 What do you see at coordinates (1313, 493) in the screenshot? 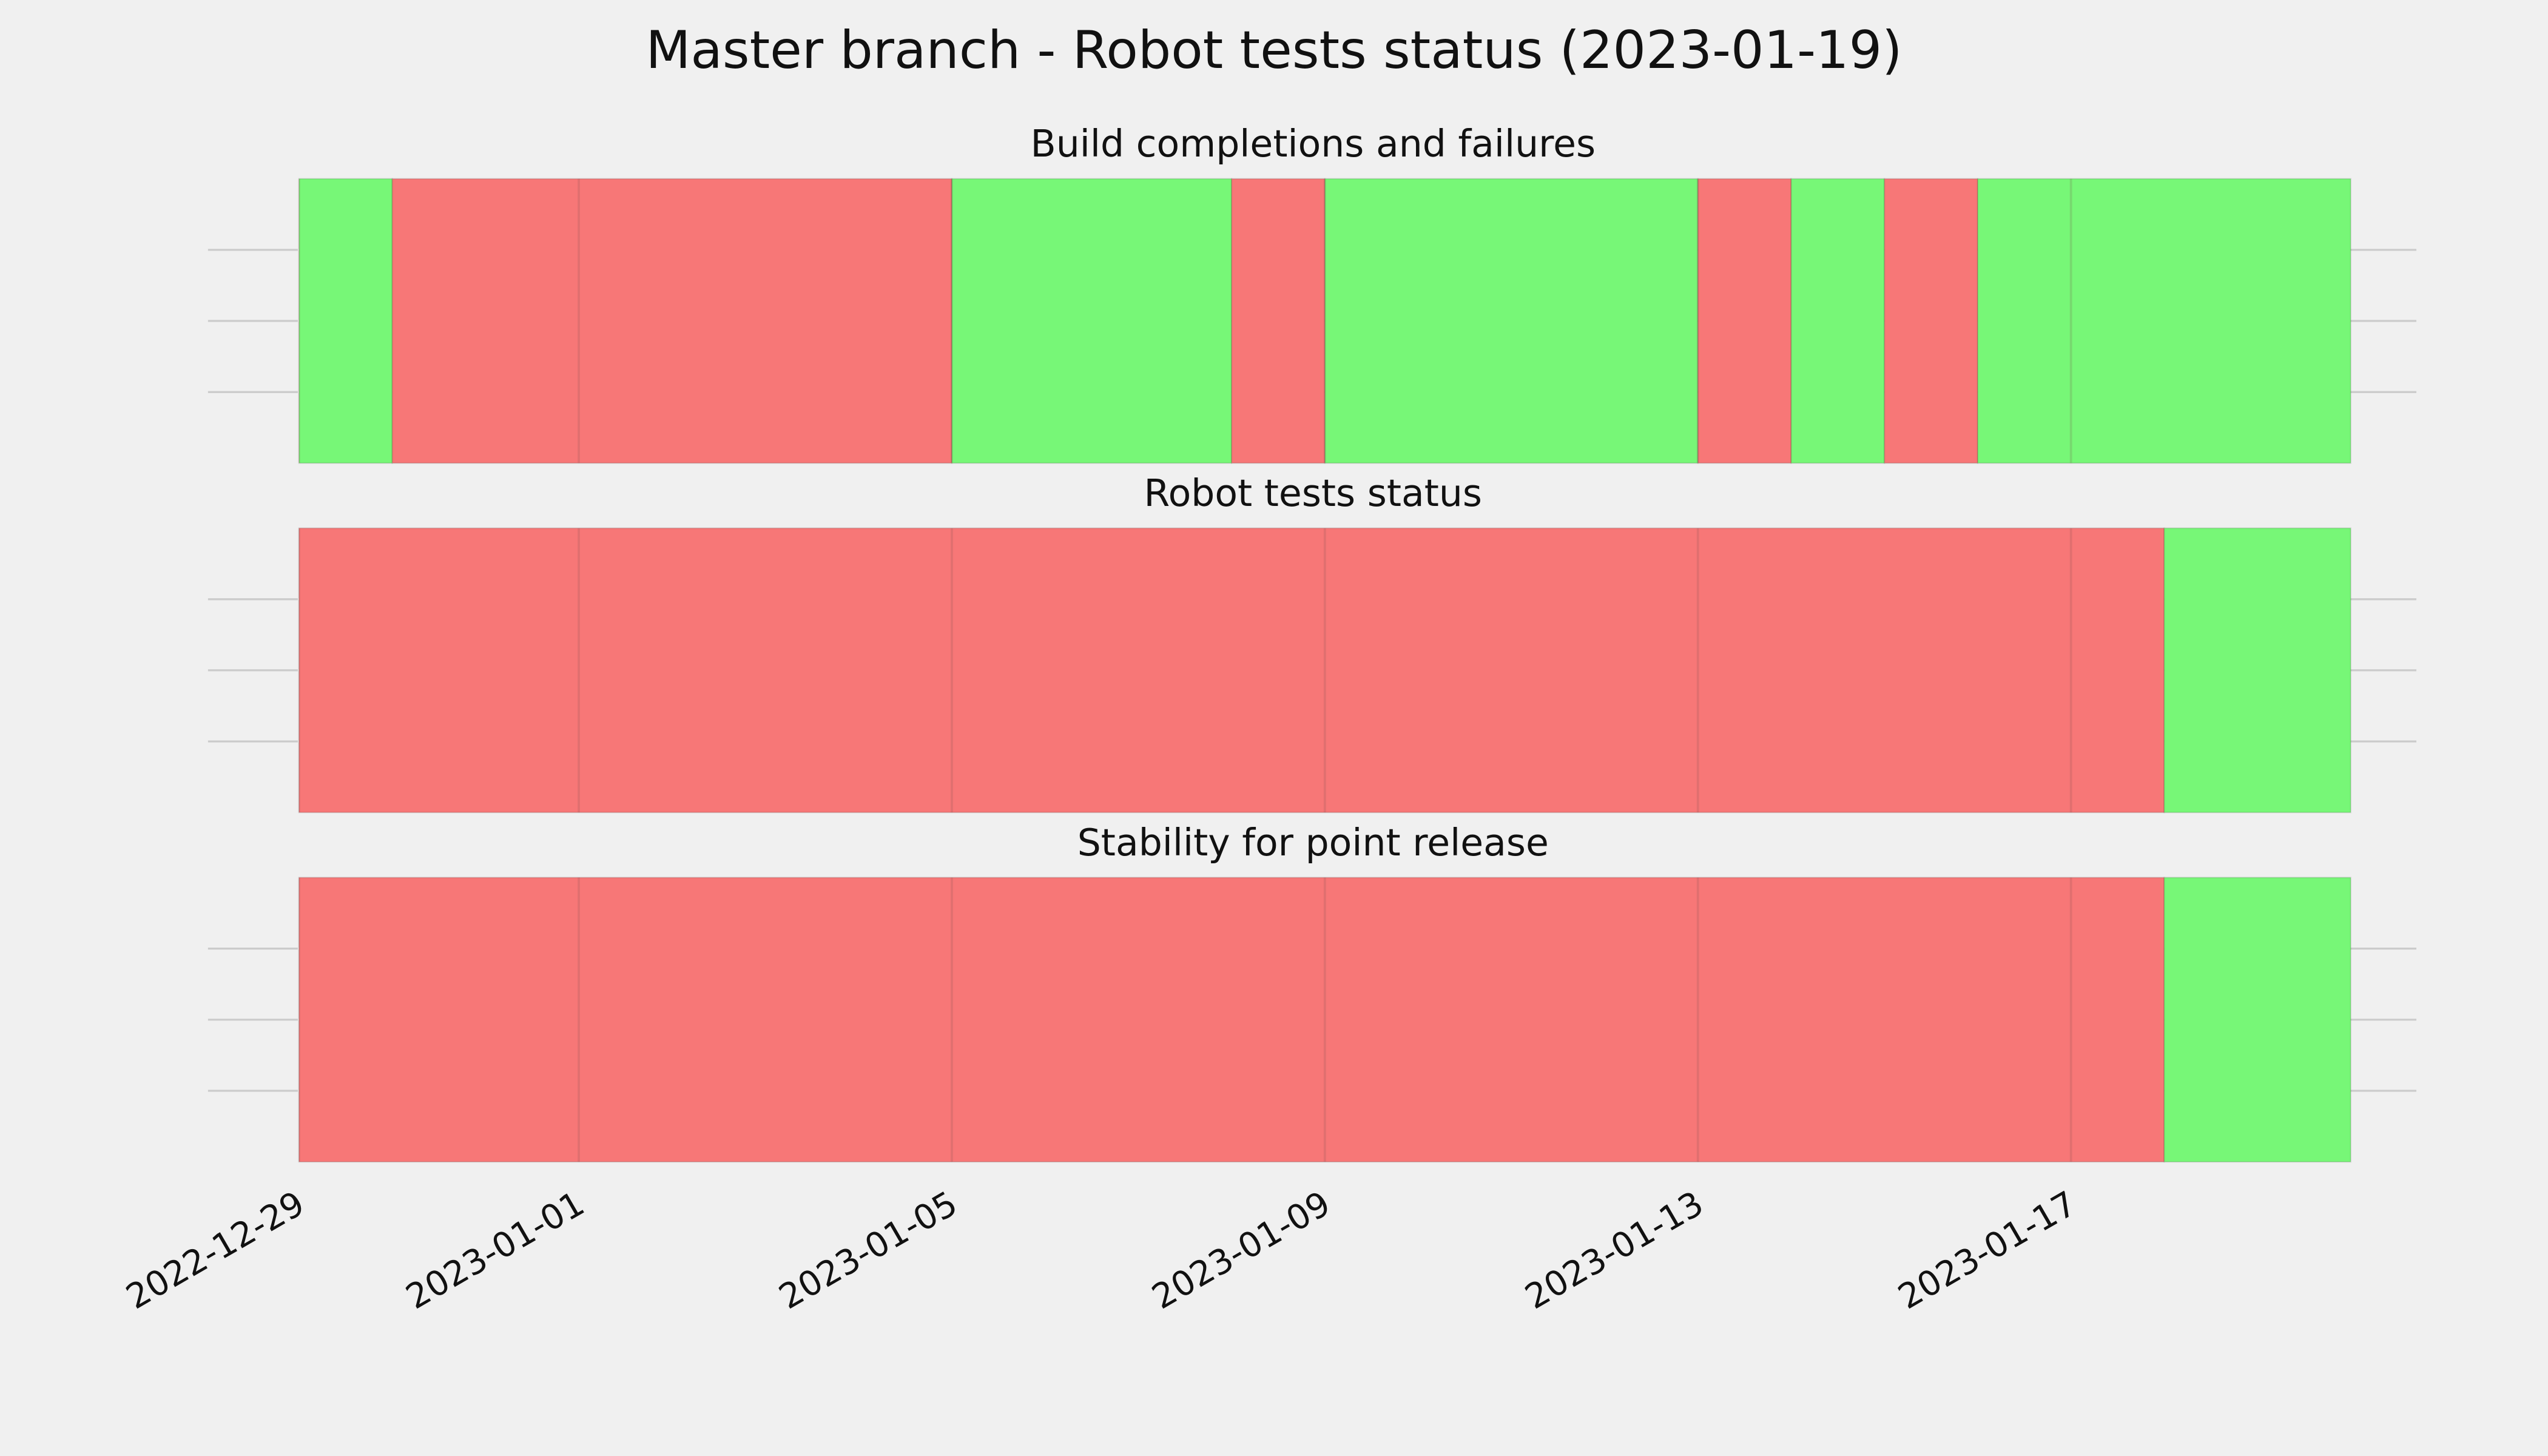
I see `panel-title: Robot tests status` at bounding box center [1313, 493].